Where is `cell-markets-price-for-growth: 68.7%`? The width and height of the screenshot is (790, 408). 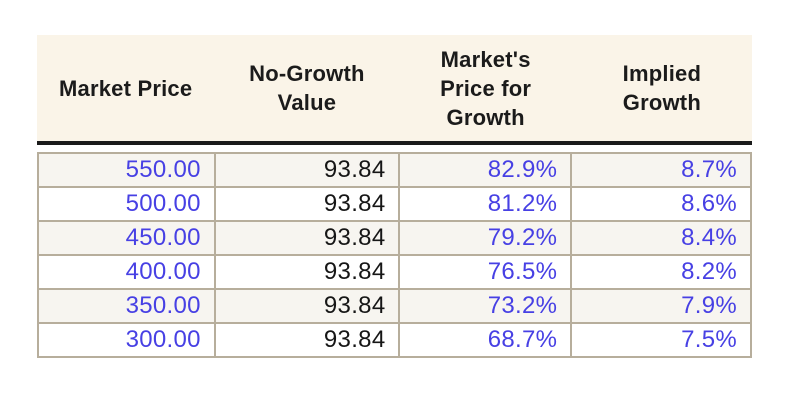
cell-markets-price-for-growth: 68.7% is located at coordinates (485, 340).